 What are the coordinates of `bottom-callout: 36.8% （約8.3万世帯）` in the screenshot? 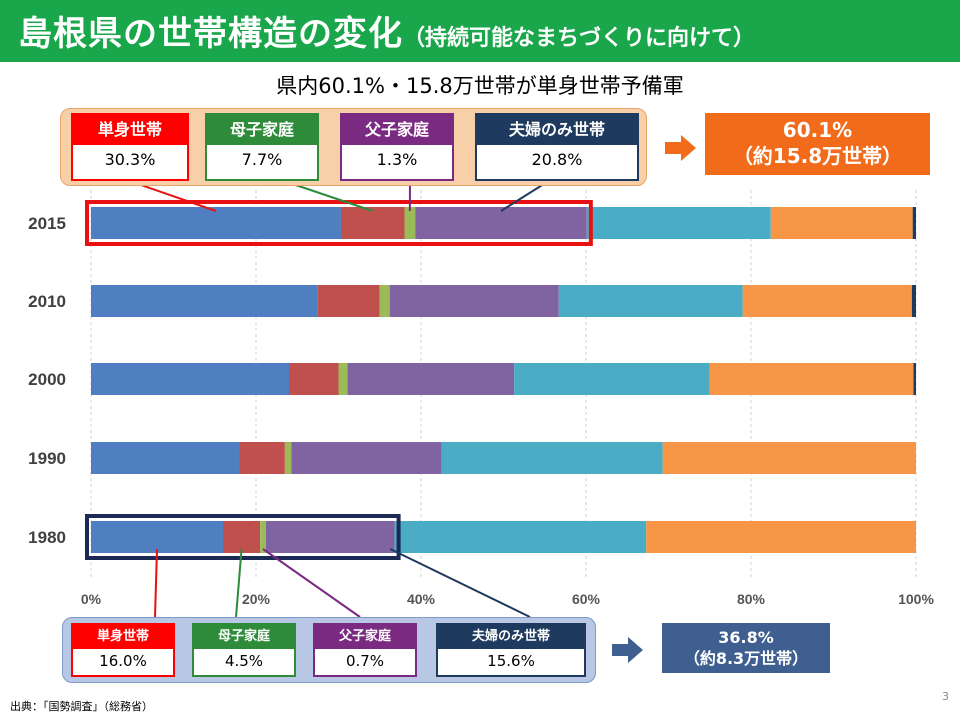 It's located at (746, 648).